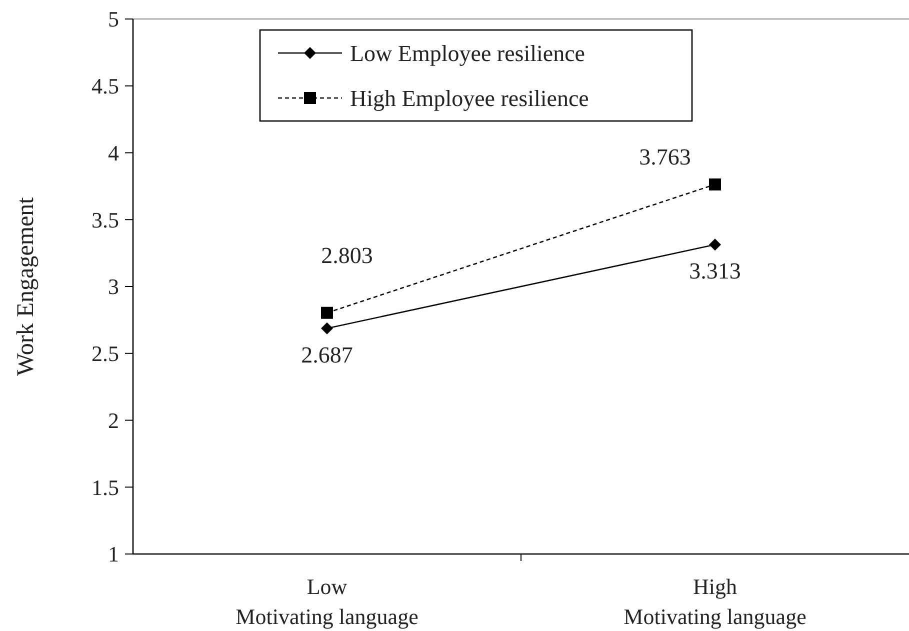 The height and width of the screenshot is (631, 909). What do you see at coordinates (113, 153) in the screenshot?
I see `y-tick-label: 4` at bounding box center [113, 153].